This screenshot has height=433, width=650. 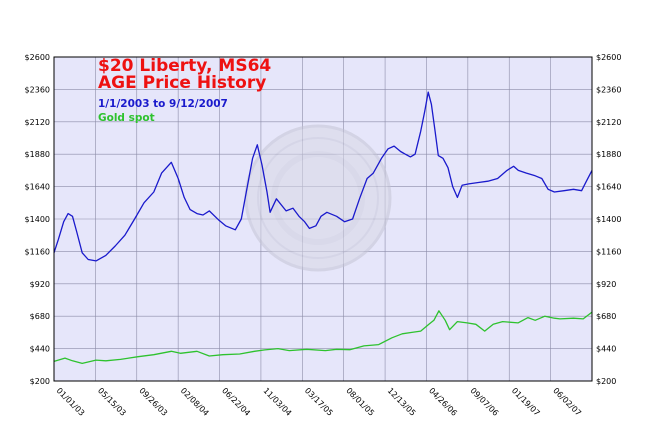 What do you see at coordinates (608, 187) in the screenshot?
I see `y-tick-label-right: $1640` at bounding box center [608, 187].